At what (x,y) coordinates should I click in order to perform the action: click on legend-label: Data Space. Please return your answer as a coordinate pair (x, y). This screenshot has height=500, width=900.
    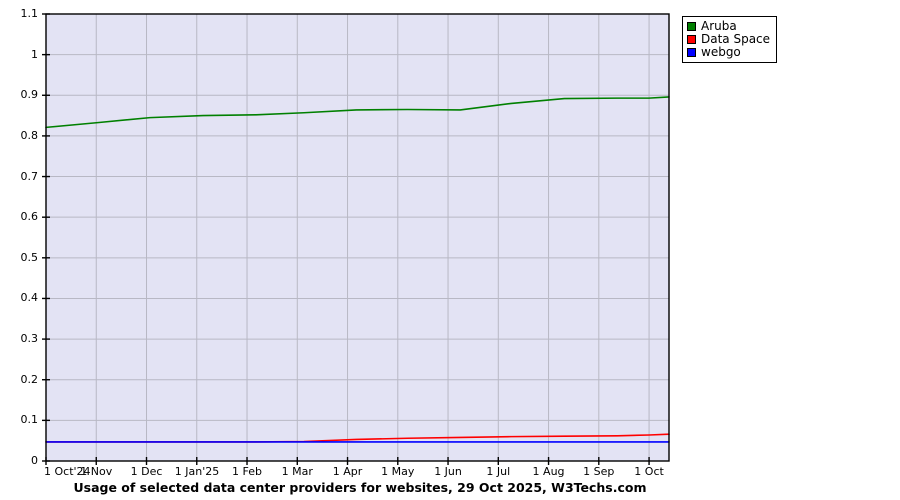
    Looking at the image, I should click on (736, 39).